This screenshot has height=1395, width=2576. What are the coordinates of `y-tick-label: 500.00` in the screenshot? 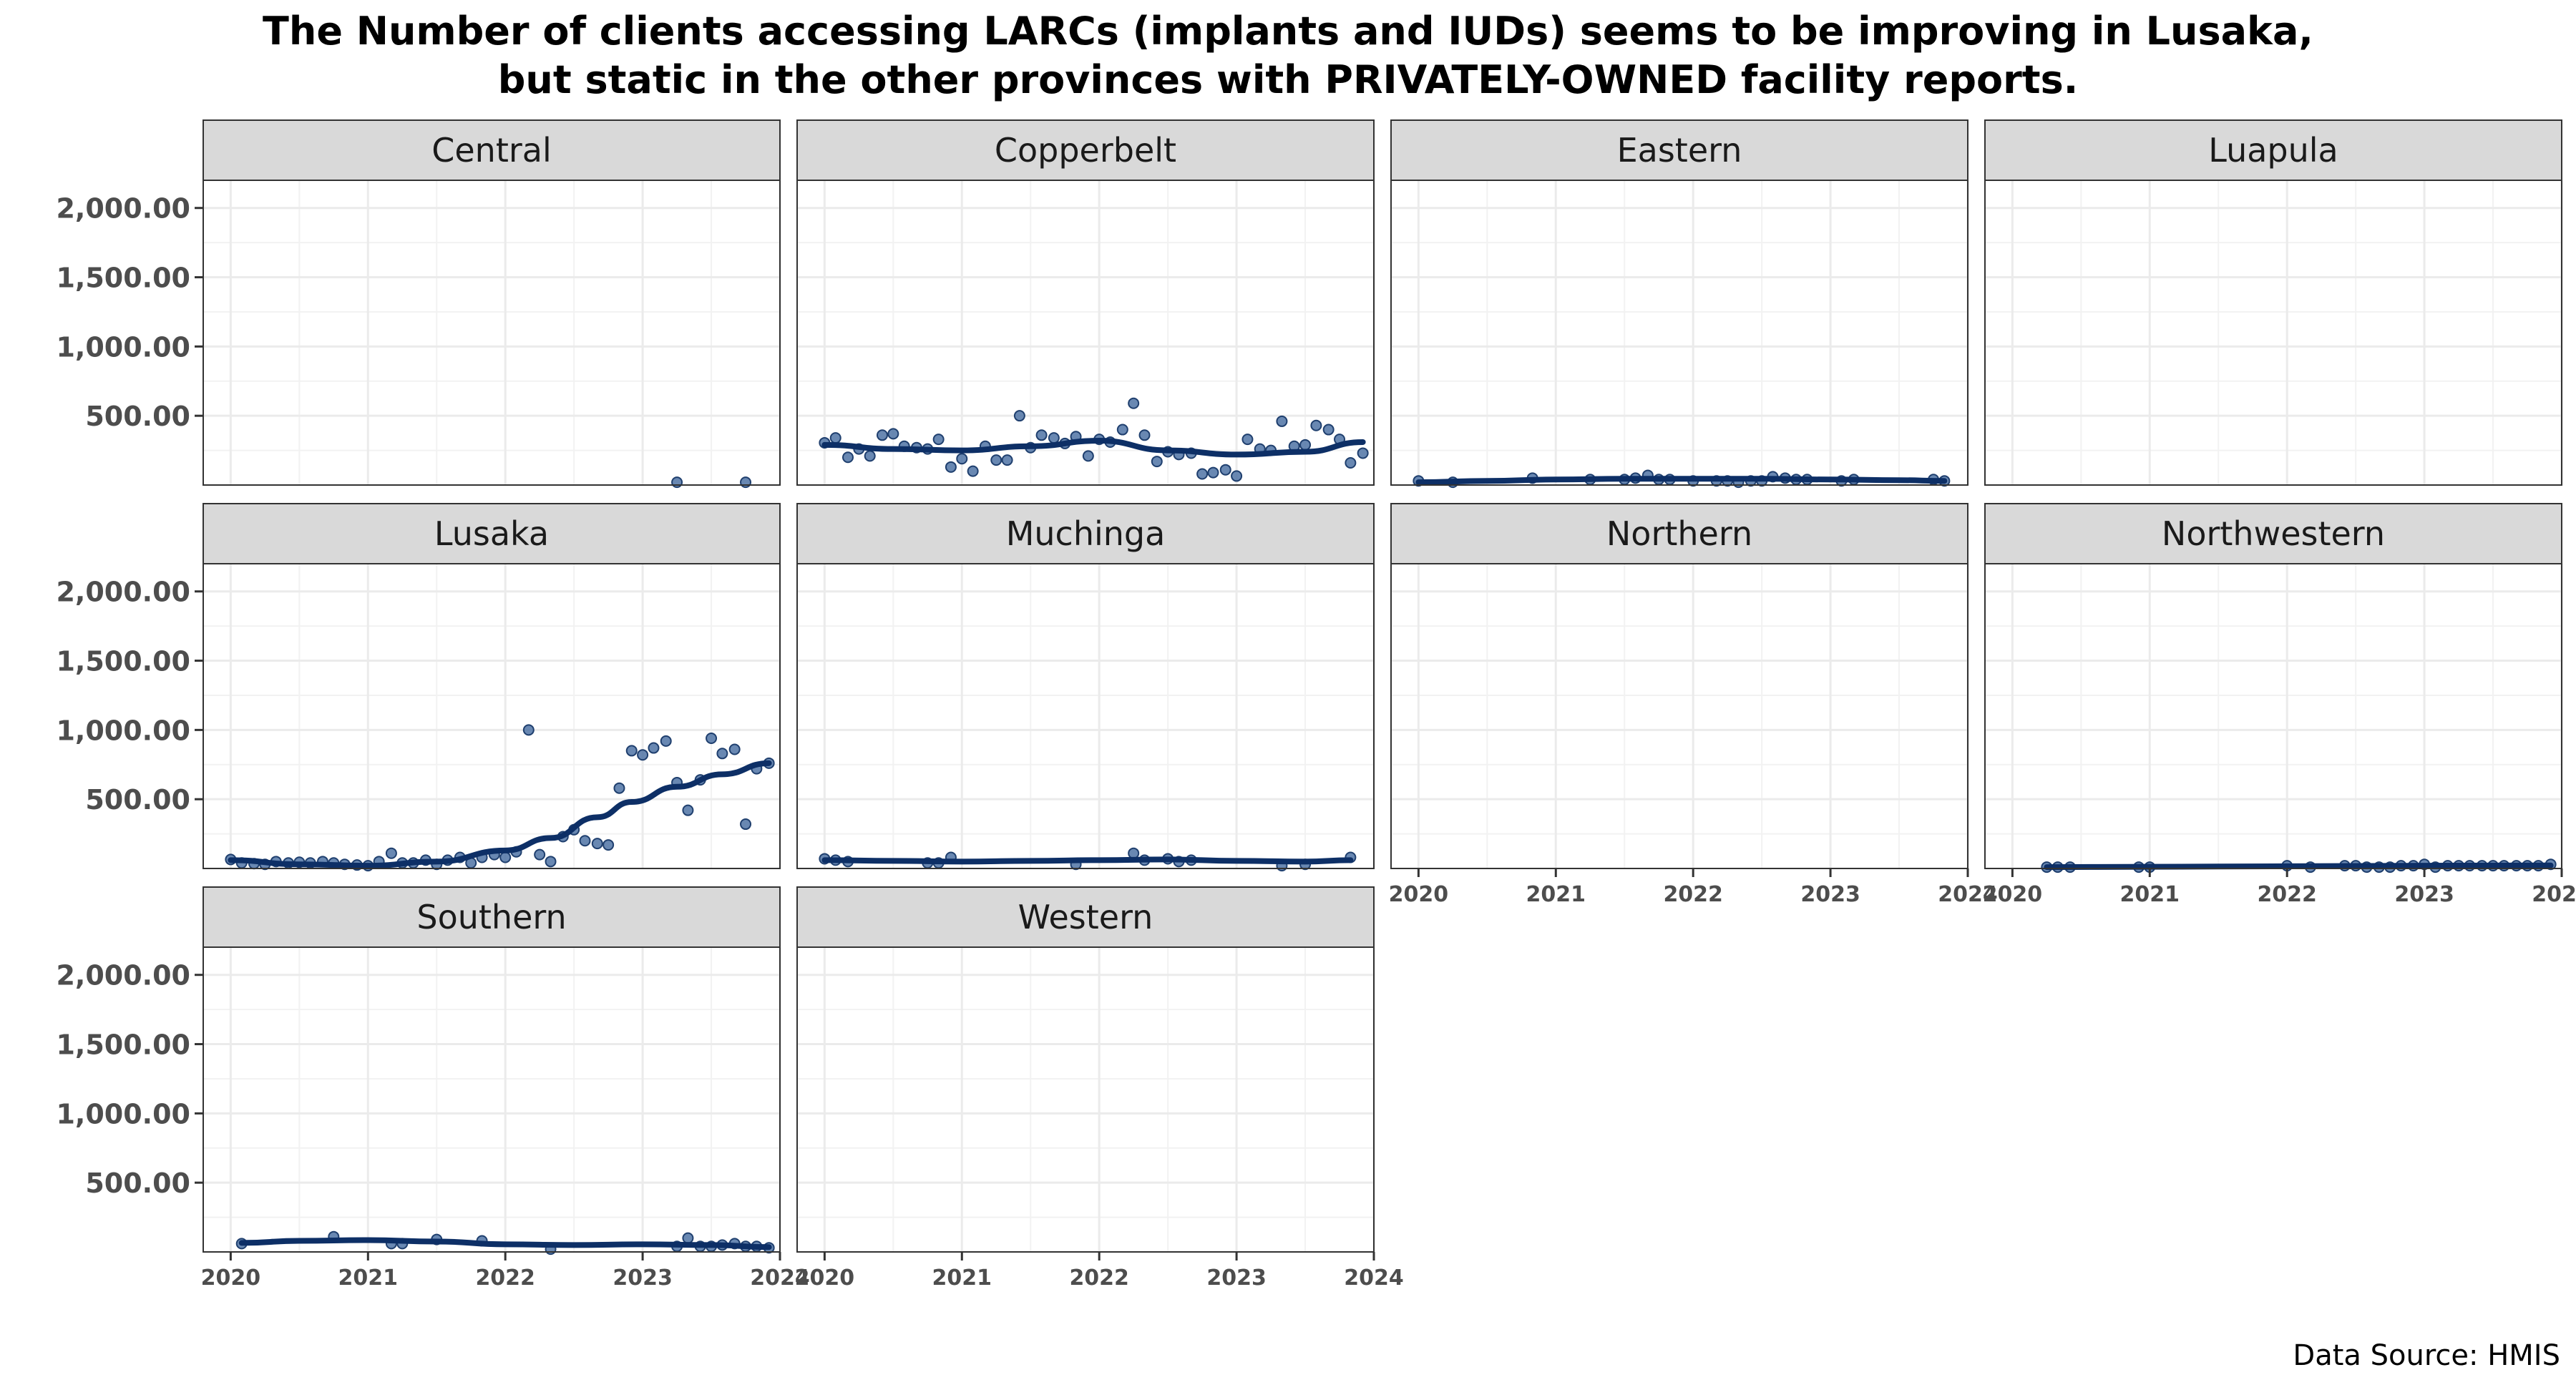 It's located at (137, 800).